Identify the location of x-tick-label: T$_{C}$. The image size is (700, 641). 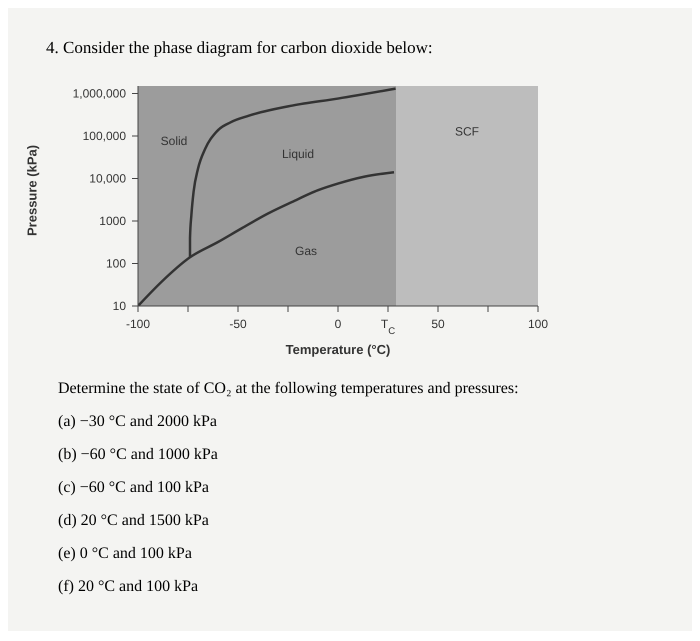
(388, 326).